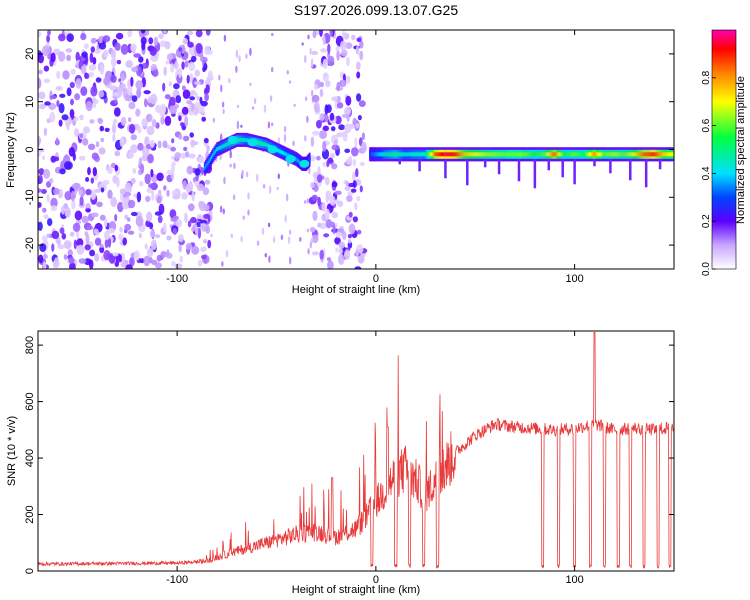  What do you see at coordinates (30, 102) in the screenshot?
I see `y-tick-label: 10` at bounding box center [30, 102].